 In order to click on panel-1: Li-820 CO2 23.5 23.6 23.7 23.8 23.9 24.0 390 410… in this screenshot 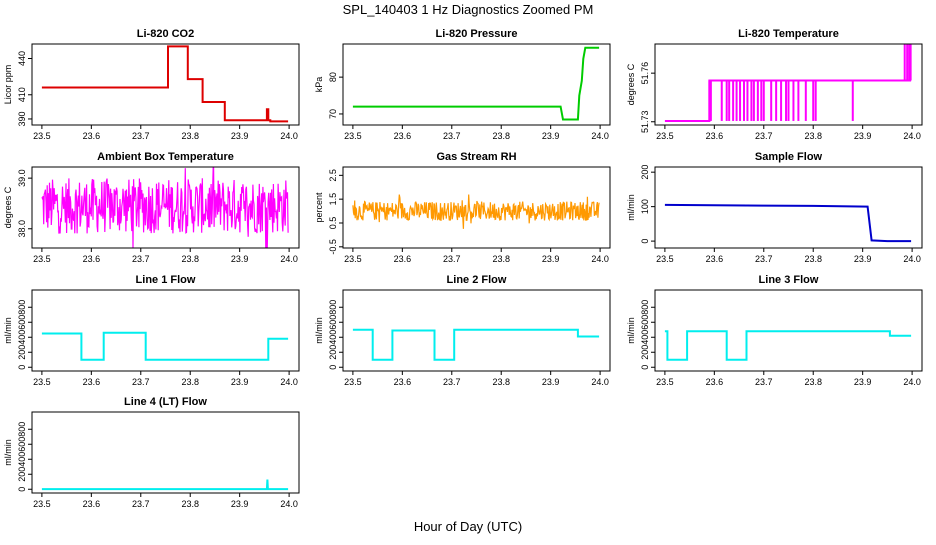, I will do `click(151, 84)`.